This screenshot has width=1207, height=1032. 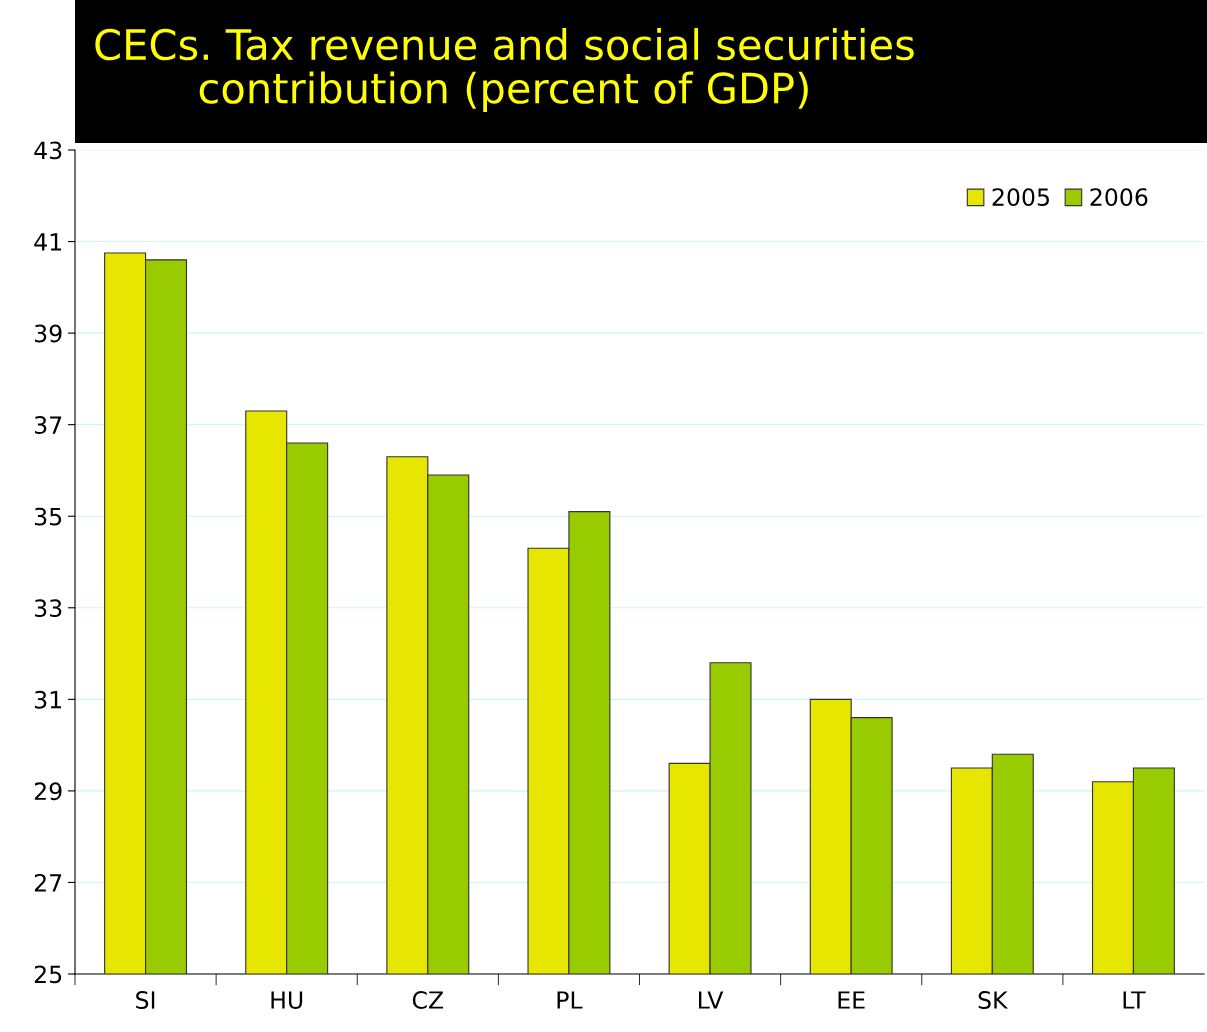 What do you see at coordinates (48, 699) in the screenshot?
I see `y-tick-label: 31` at bounding box center [48, 699].